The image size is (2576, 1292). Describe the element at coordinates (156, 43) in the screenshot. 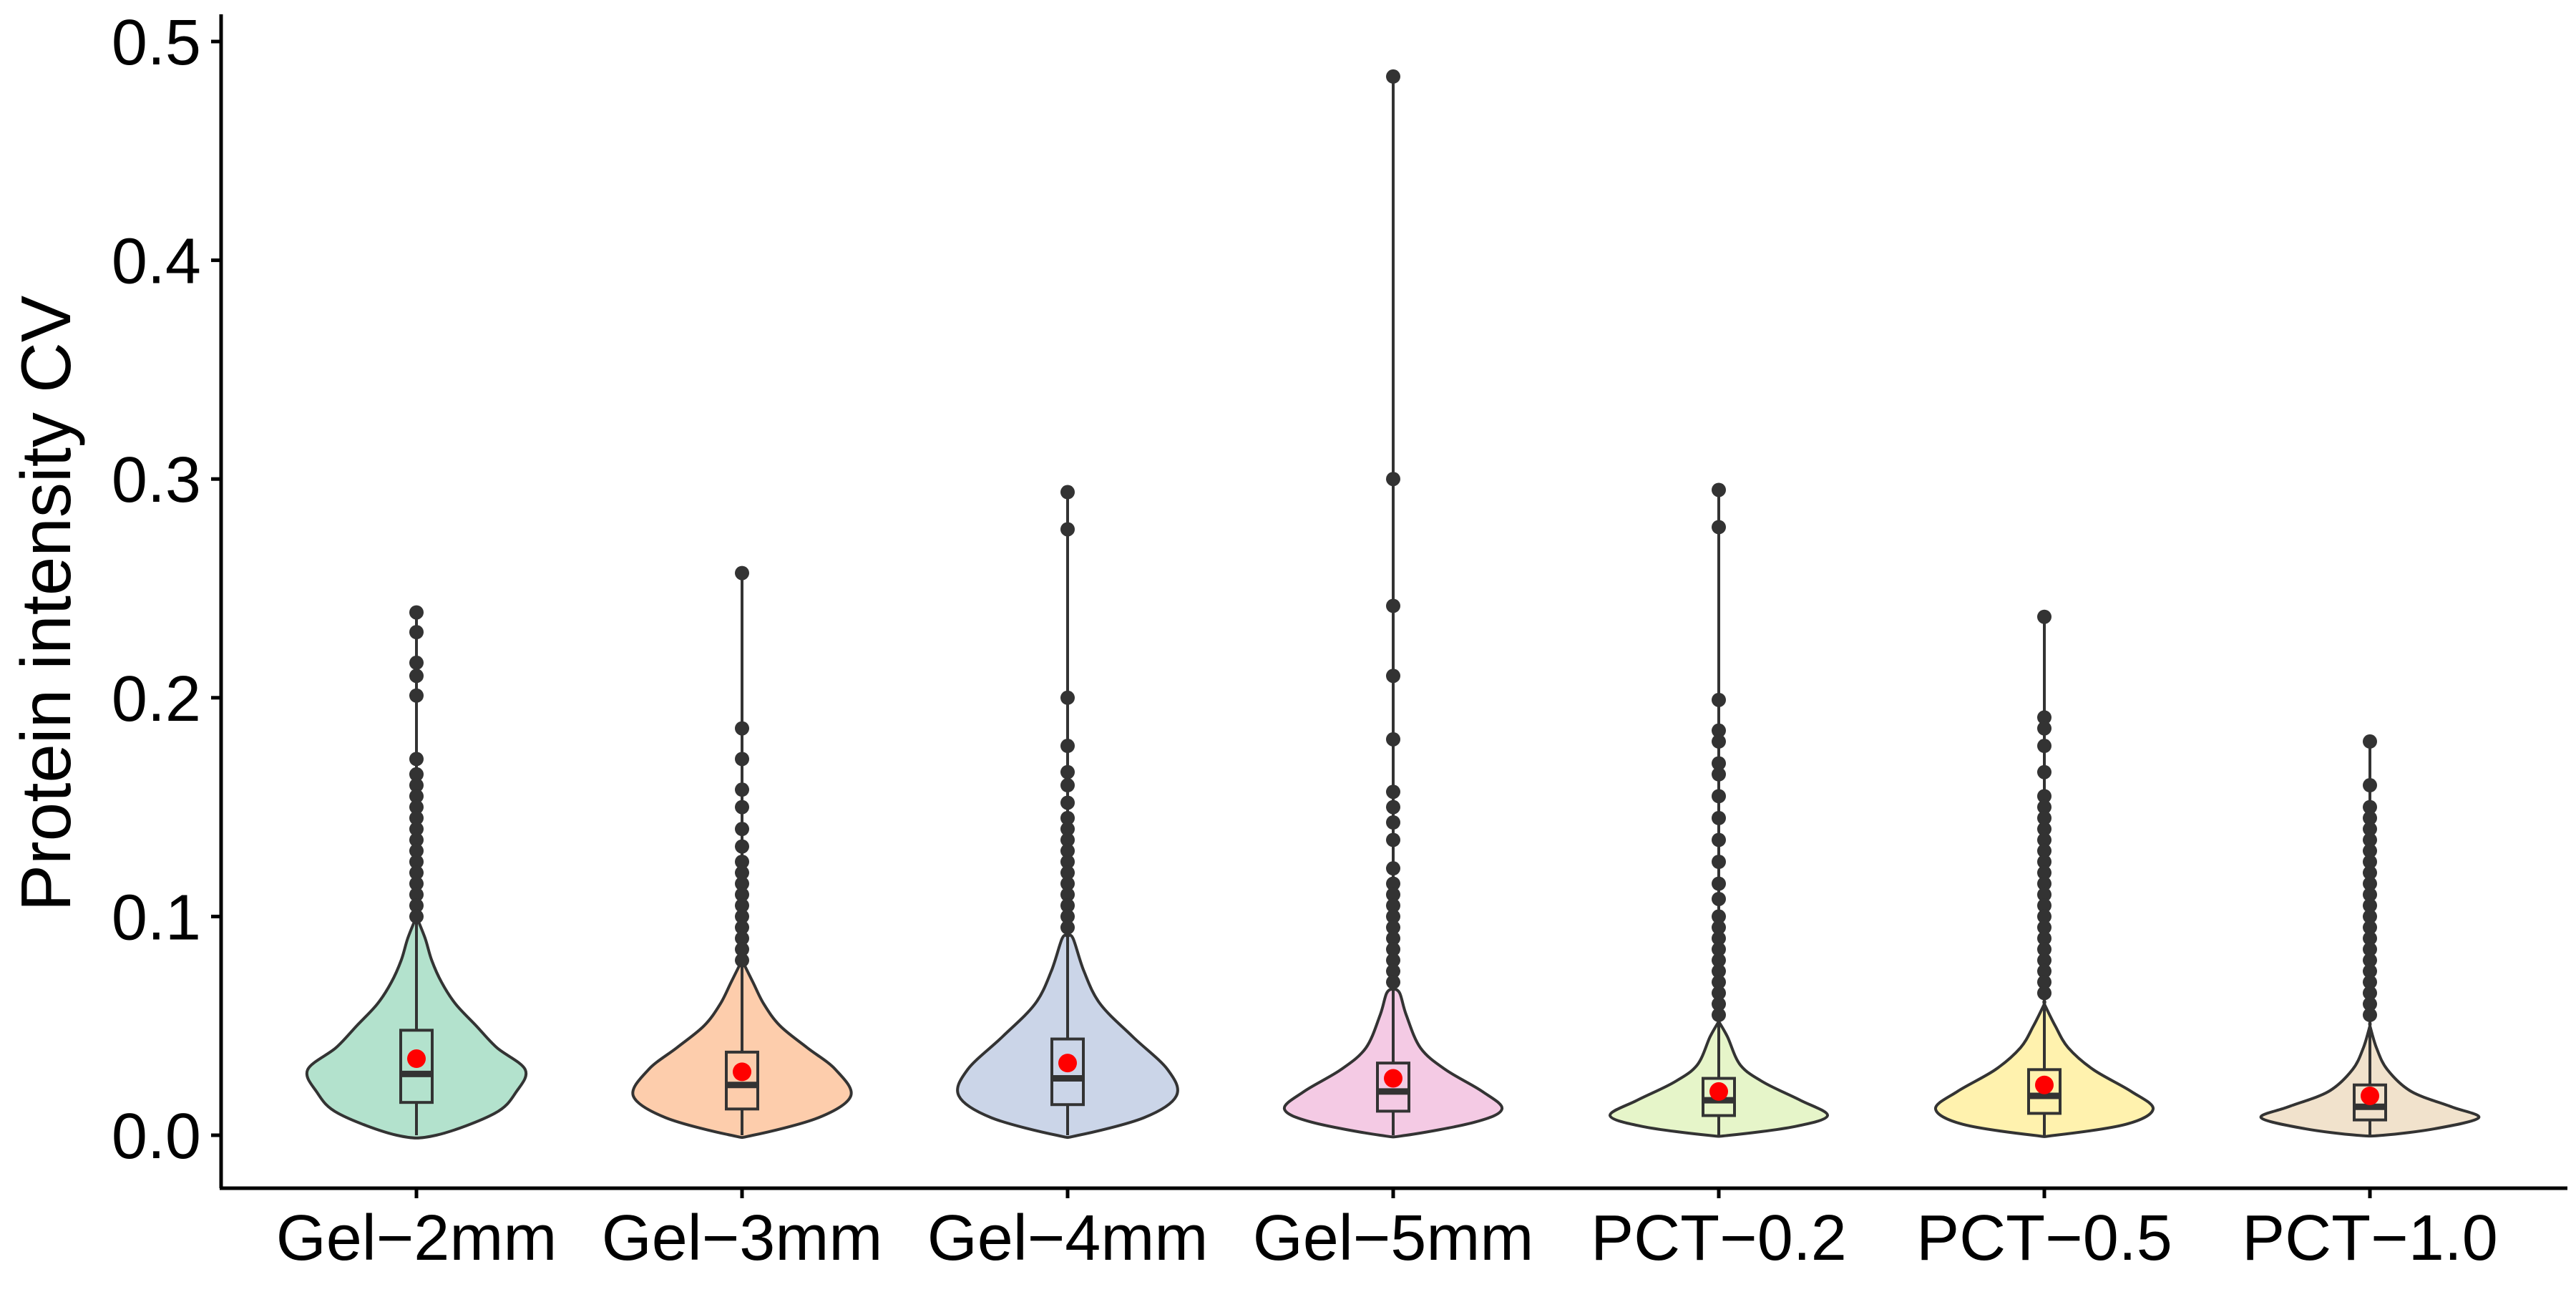

I see `y-tick-label: 0.5` at that location.